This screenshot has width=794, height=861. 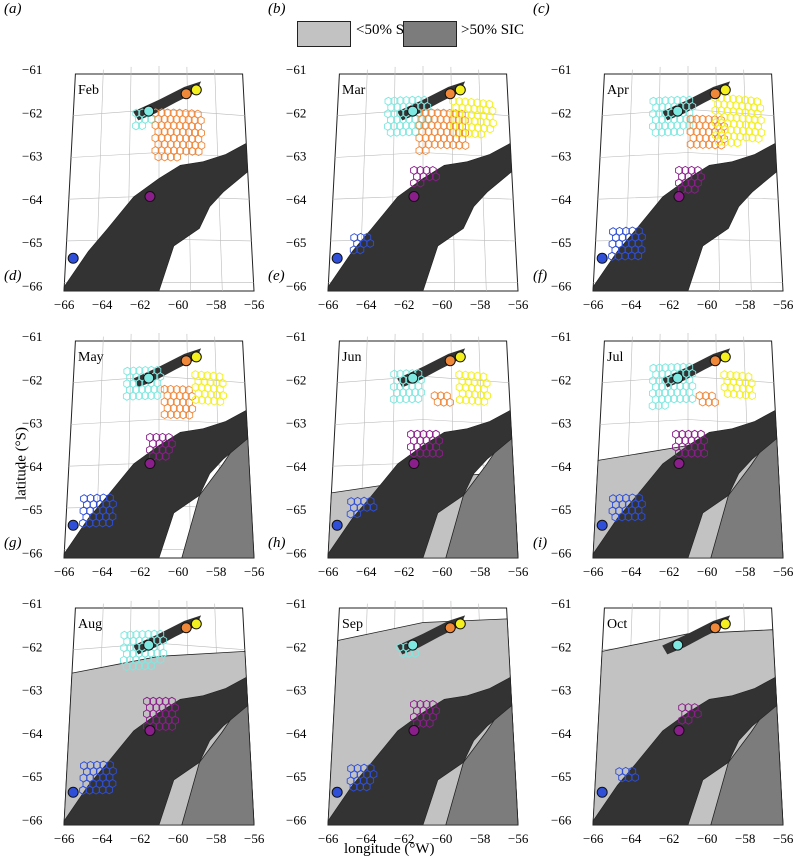 I want to click on month-label: Jun, so click(x=351, y=357).